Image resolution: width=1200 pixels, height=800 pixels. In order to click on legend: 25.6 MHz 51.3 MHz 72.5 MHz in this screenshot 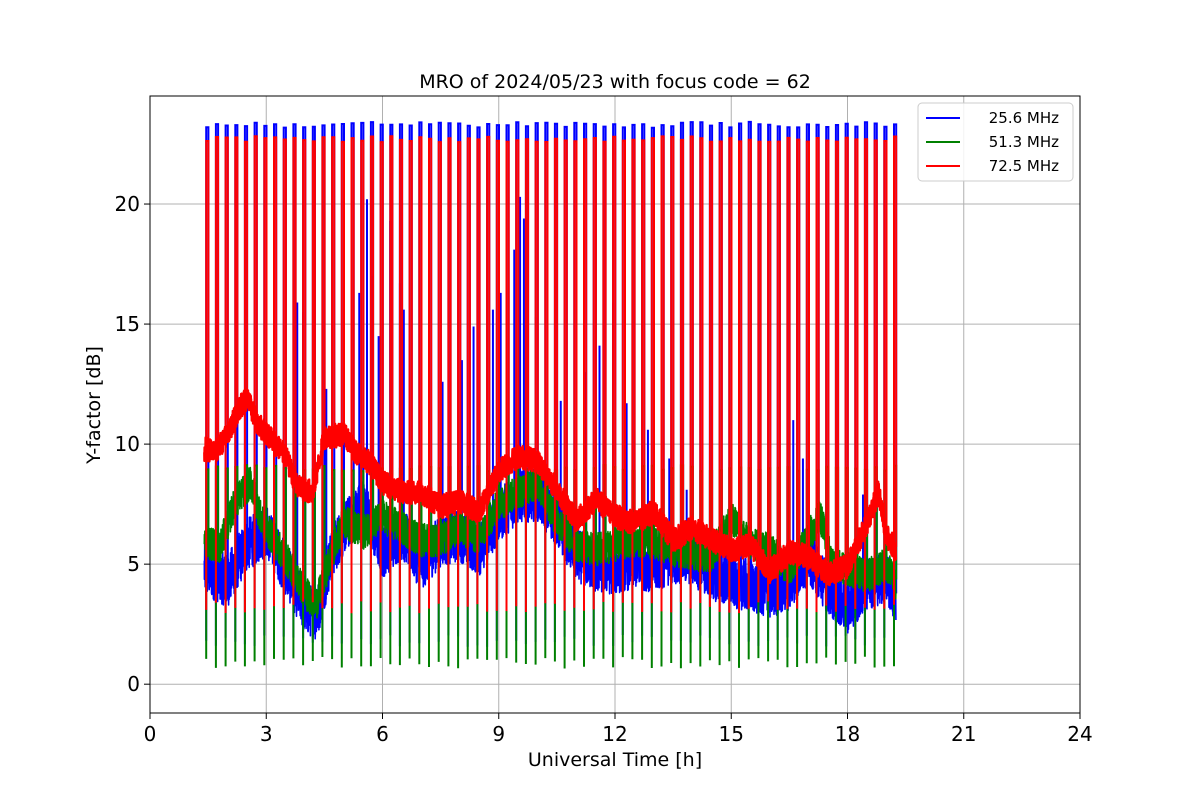, I will do `click(995, 142)`.